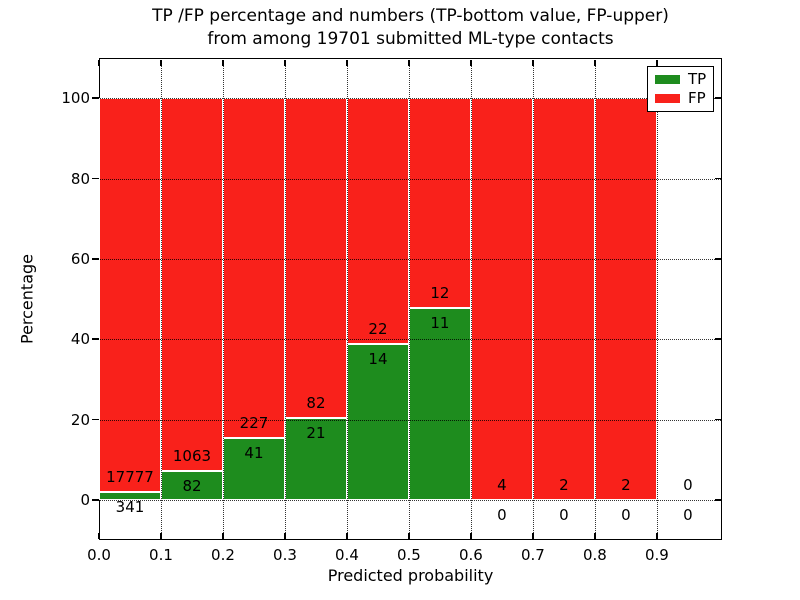  I want to click on bar-label-fp-count: 1063, so click(192, 456).